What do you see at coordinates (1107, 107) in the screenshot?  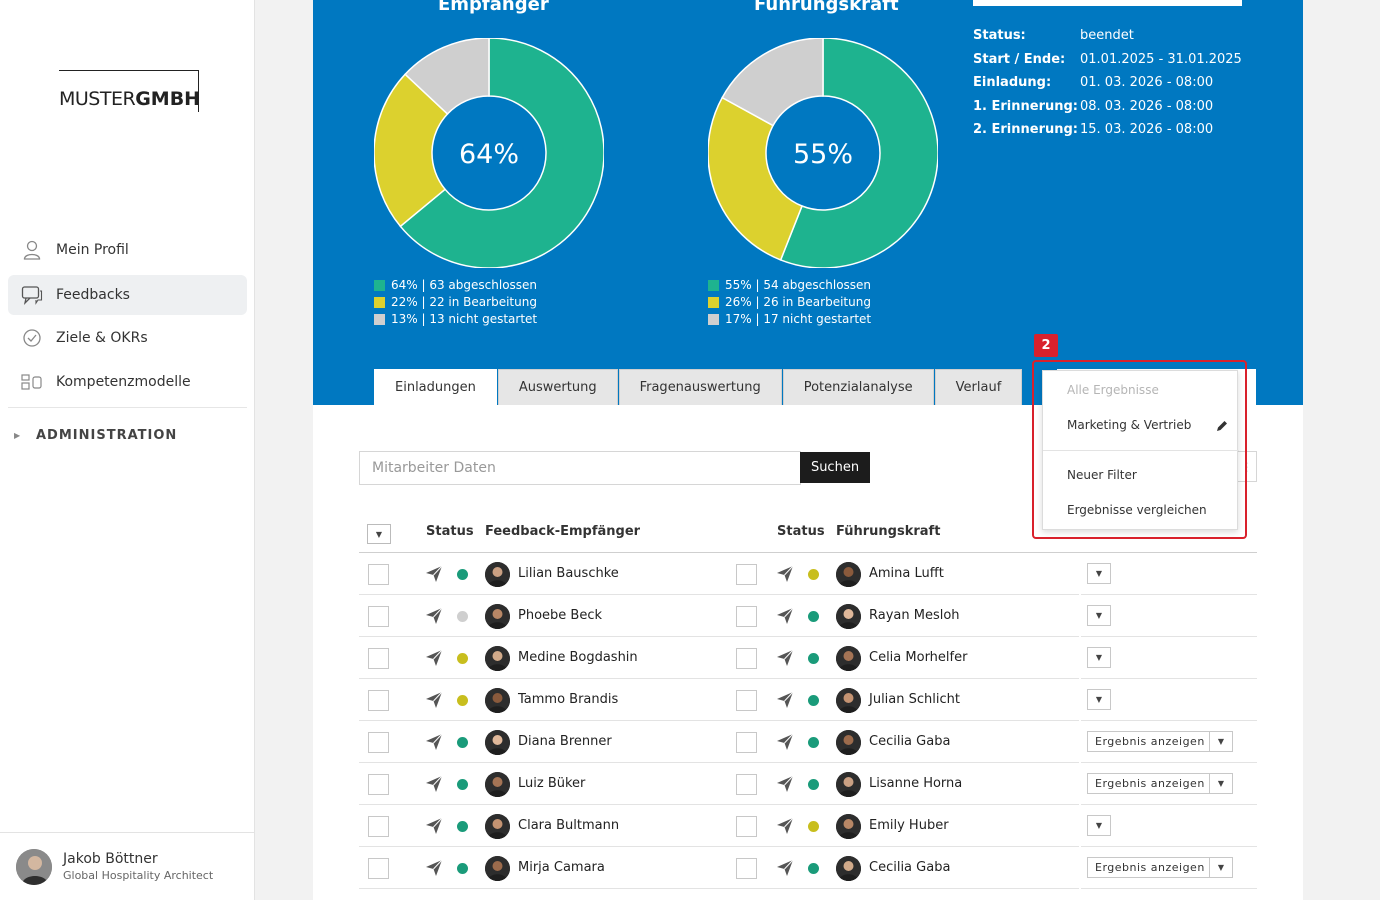 I see `info-row-reminder-1: 1. Erinnerung: 08. 03. 2026 - 08:00` at bounding box center [1107, 107].